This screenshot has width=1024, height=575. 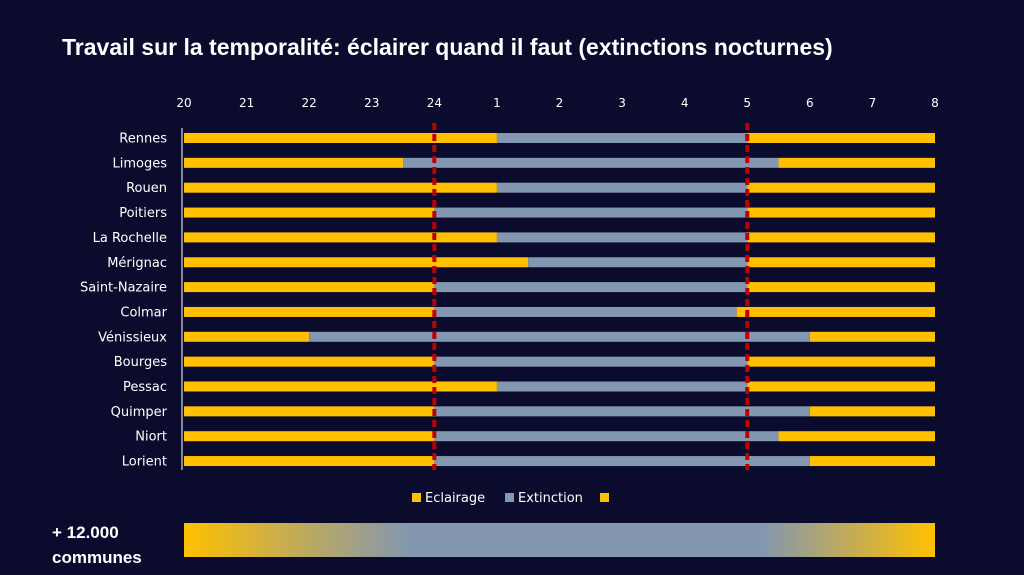 I want to click on legend-label: Extinction, so click(x=550, y=498).